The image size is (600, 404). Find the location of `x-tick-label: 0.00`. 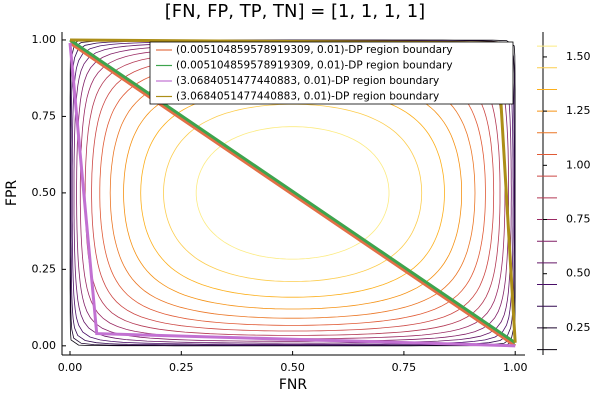

x-tick-label: 0.00 is located at coordinates (70, 367).